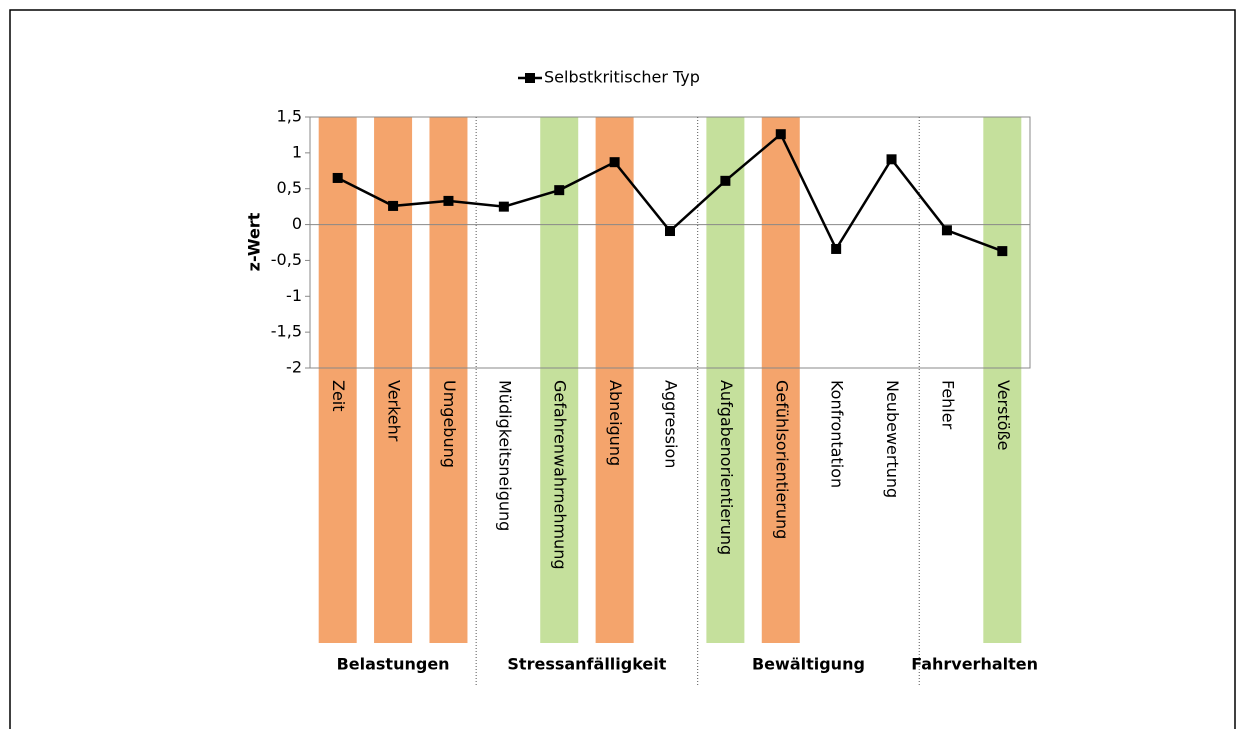 Image resolution: width=1245 pixels, height=729 pixels. I want to click on y-tick-label: 0, so click(297, 223).